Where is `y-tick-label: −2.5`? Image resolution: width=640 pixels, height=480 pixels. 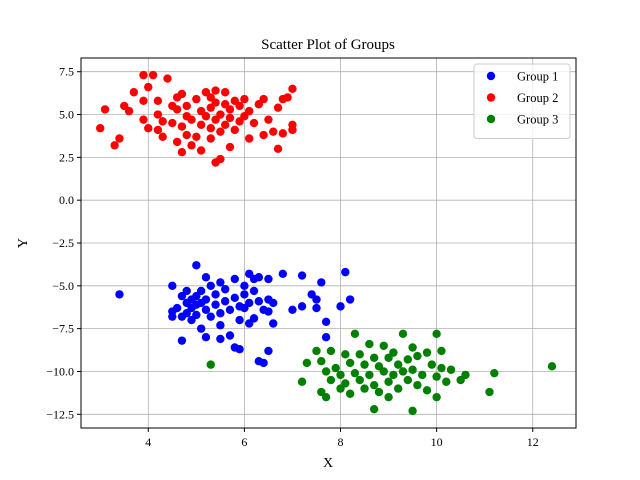
y-tick-label: −2.5 is located at coordinates (63, 243).